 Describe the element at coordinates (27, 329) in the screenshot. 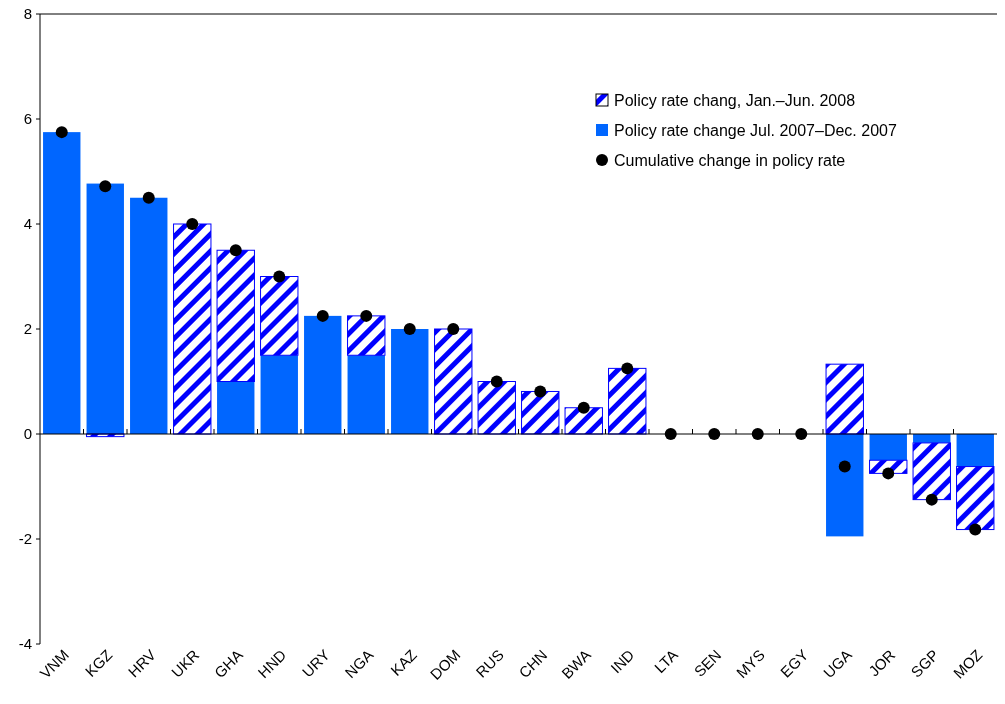

I see `y-tick-label: 2` at that location.